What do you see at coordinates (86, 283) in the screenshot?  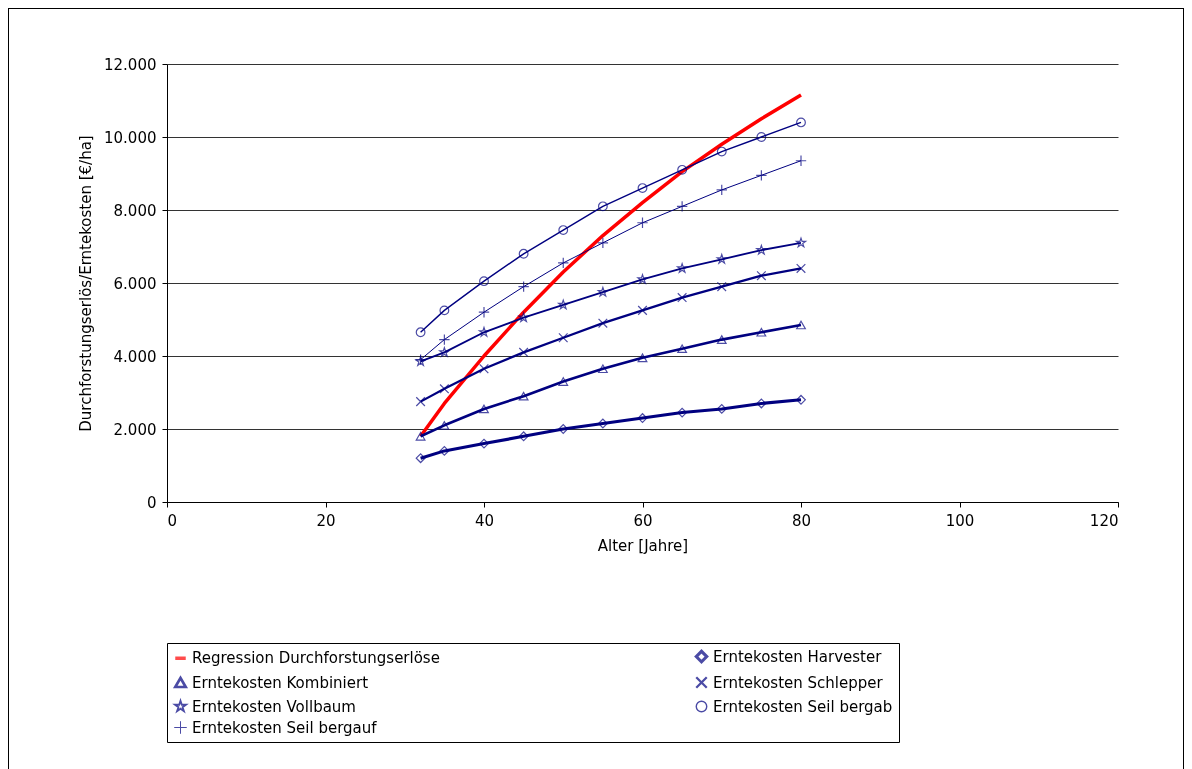 I see `y-axis-title: Durchforstungserlös/Erntekosten [€/ha]` at bounding box center [86, 283].